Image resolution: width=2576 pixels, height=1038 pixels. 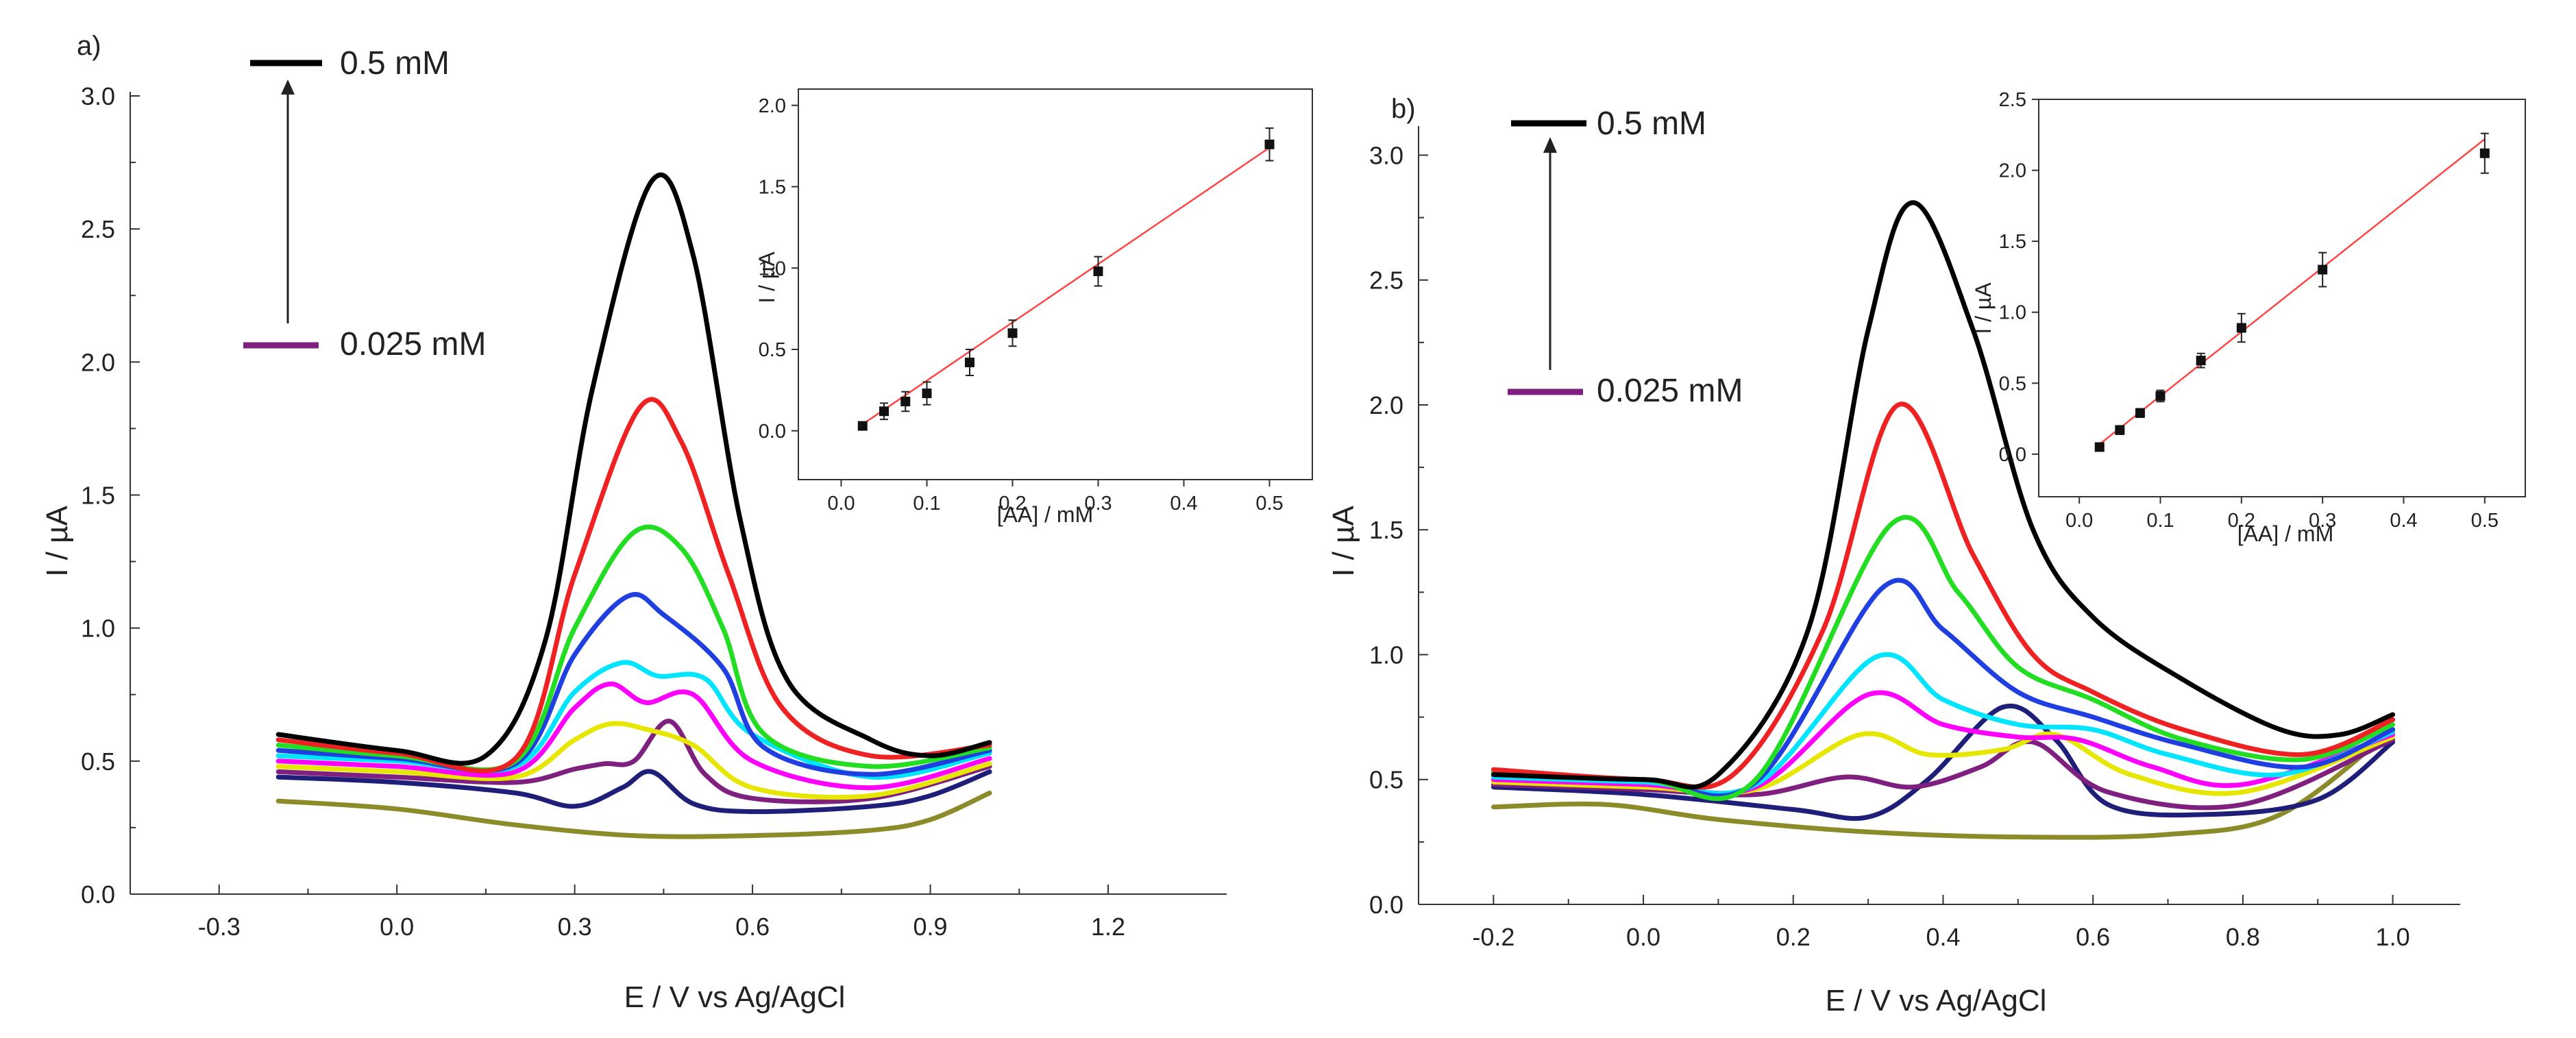 What do you see at coordinates (57, 542) in the screenshot?
I see `panel-a-y-title: I / µA` at bounding box center [57, 542].